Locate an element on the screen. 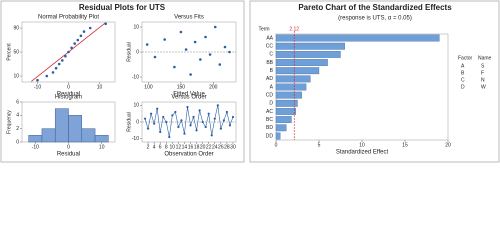 This screenshot has height=240, width=500. y-axis-label: Percent is located at coordinates (9, 52).